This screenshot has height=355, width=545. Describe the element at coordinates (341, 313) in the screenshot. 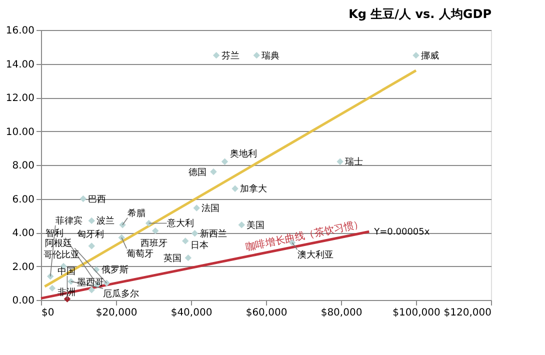

I see `x-tick-label: $80,000` at that location.